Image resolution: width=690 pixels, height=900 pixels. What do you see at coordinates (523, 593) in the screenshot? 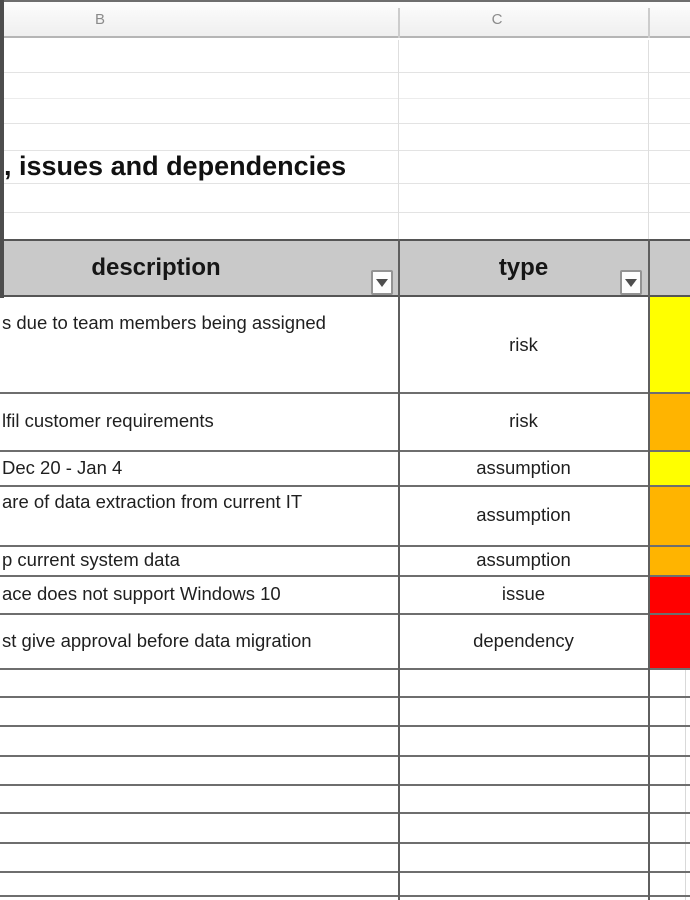
I see `cell-type-row6: issue` at bounding box center [523, 593].